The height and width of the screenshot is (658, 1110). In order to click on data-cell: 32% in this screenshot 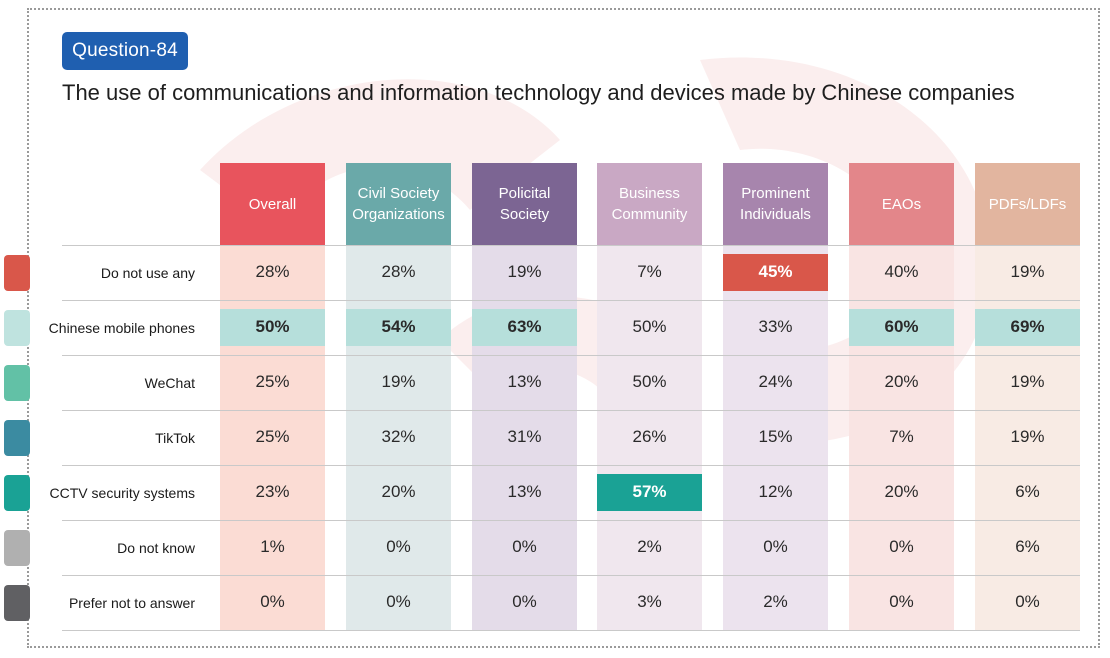, I will do `click(398, 436)`.